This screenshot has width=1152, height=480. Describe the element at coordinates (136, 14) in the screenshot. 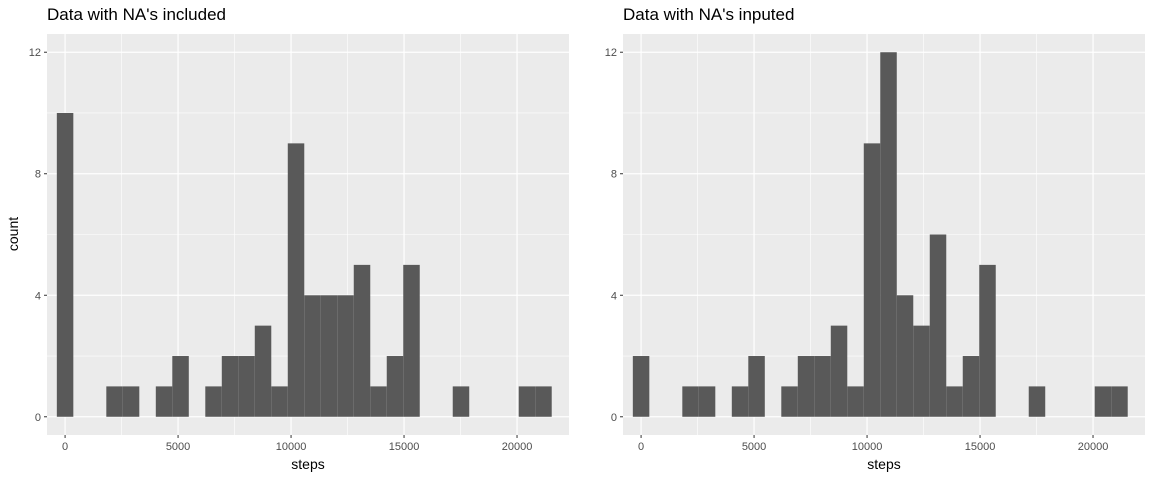

I see `panel-title: Data with NA's included` at that location.